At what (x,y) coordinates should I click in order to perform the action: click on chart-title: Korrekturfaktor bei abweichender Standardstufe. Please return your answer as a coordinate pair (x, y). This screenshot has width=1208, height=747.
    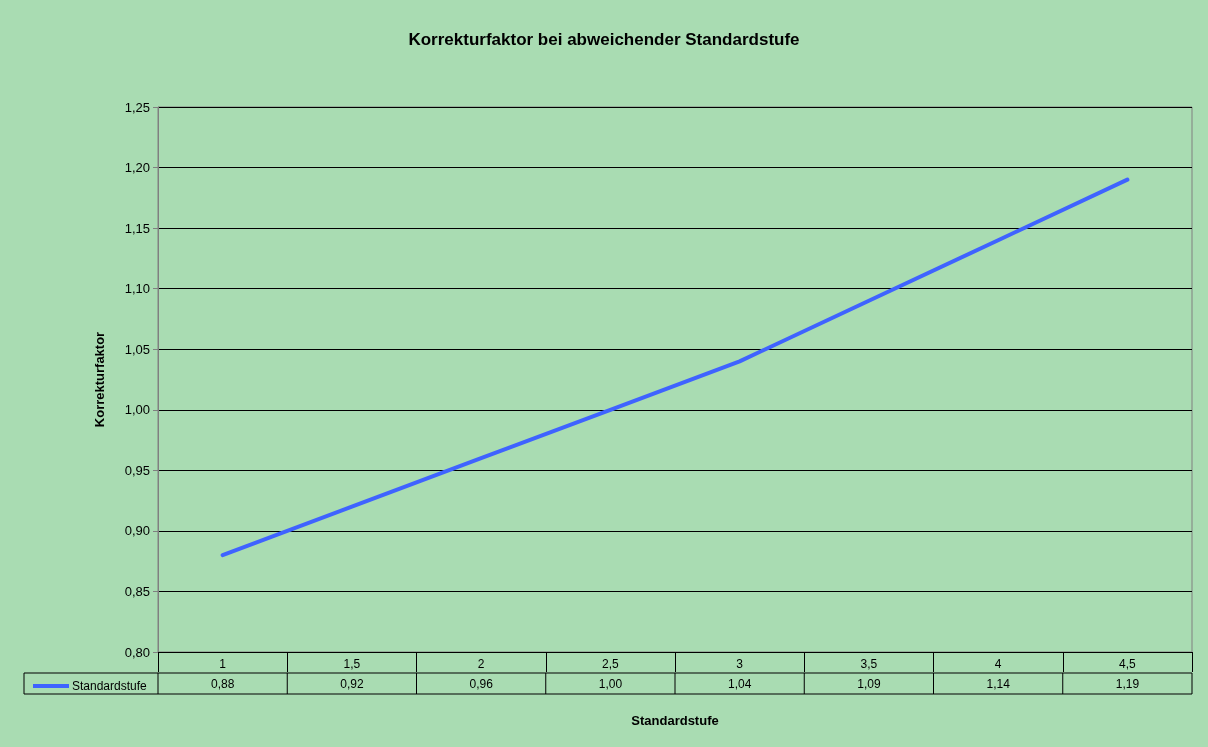
    Looking at the image, I should click on (604, 39).